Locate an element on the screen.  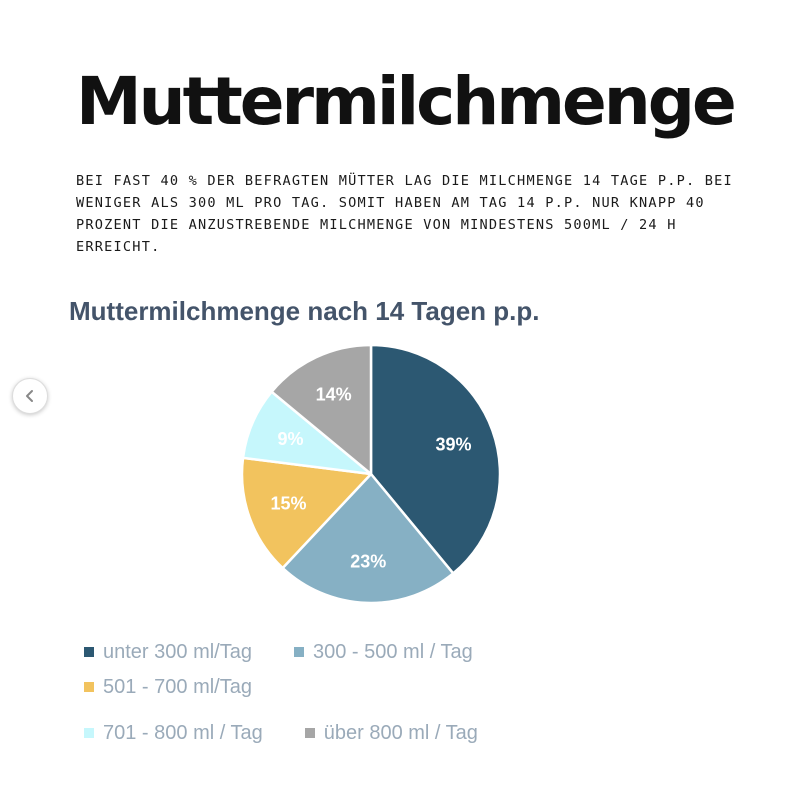
pie-data-label-0: 39% is located at coordinates (454, 444).